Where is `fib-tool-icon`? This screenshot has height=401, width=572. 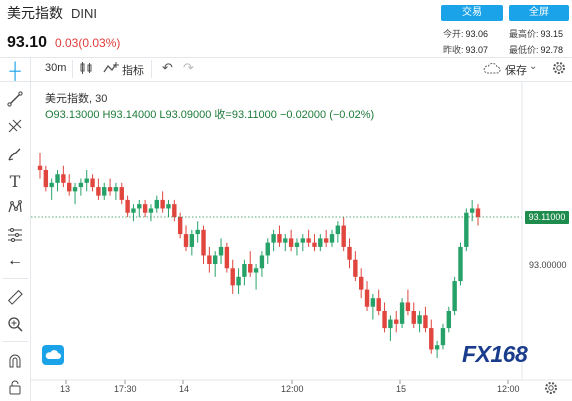
fib-tool-icon is located at coordinates (15, 126).